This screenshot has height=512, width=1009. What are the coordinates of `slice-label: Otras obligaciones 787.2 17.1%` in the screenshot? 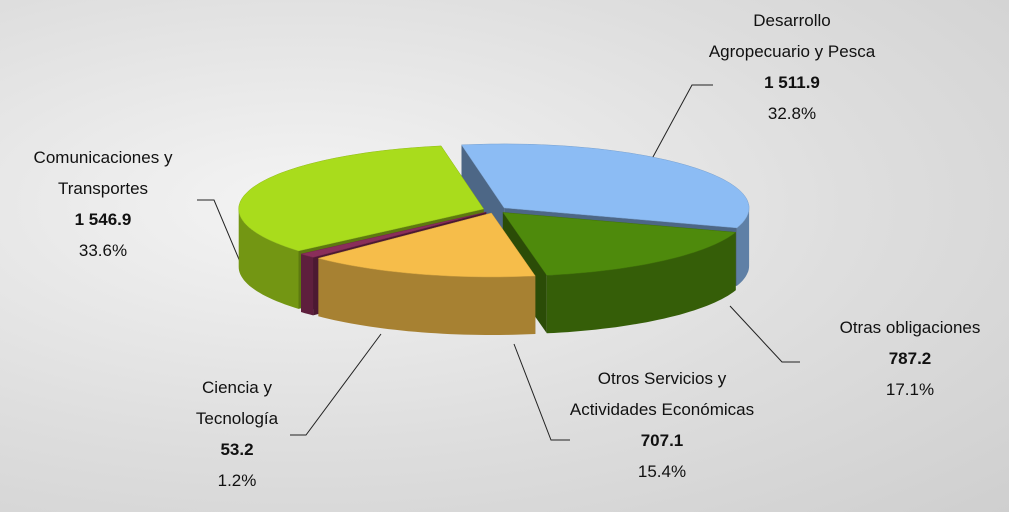 It's located at (909, 358).